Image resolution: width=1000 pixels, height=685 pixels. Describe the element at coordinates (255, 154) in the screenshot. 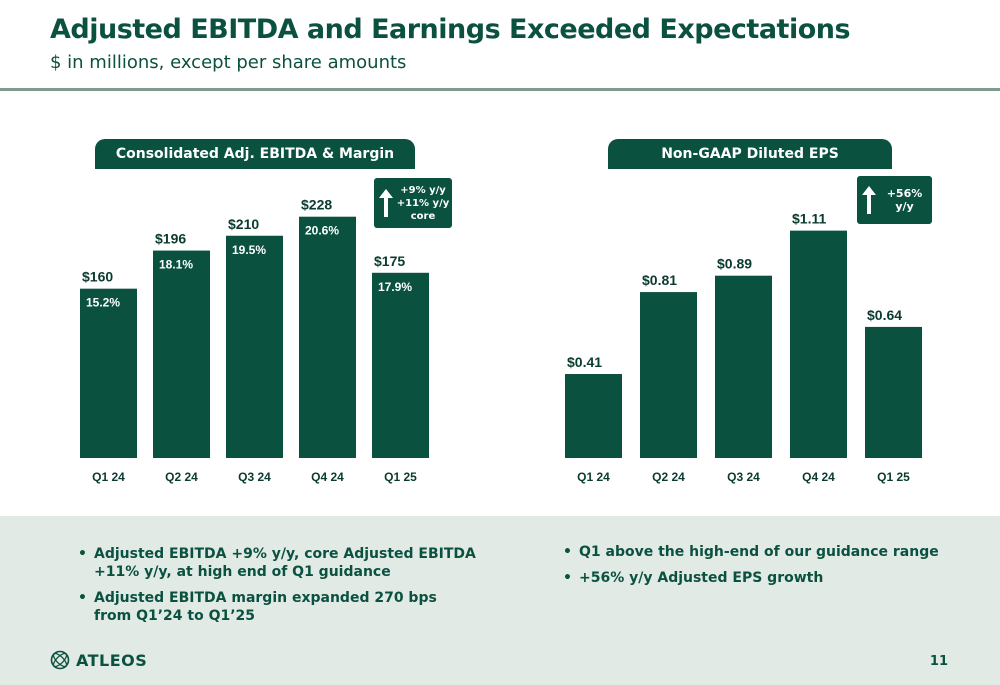

I see `ebitda-chart-title: Consolidated Adj. EBITDA & Margin` at that location.